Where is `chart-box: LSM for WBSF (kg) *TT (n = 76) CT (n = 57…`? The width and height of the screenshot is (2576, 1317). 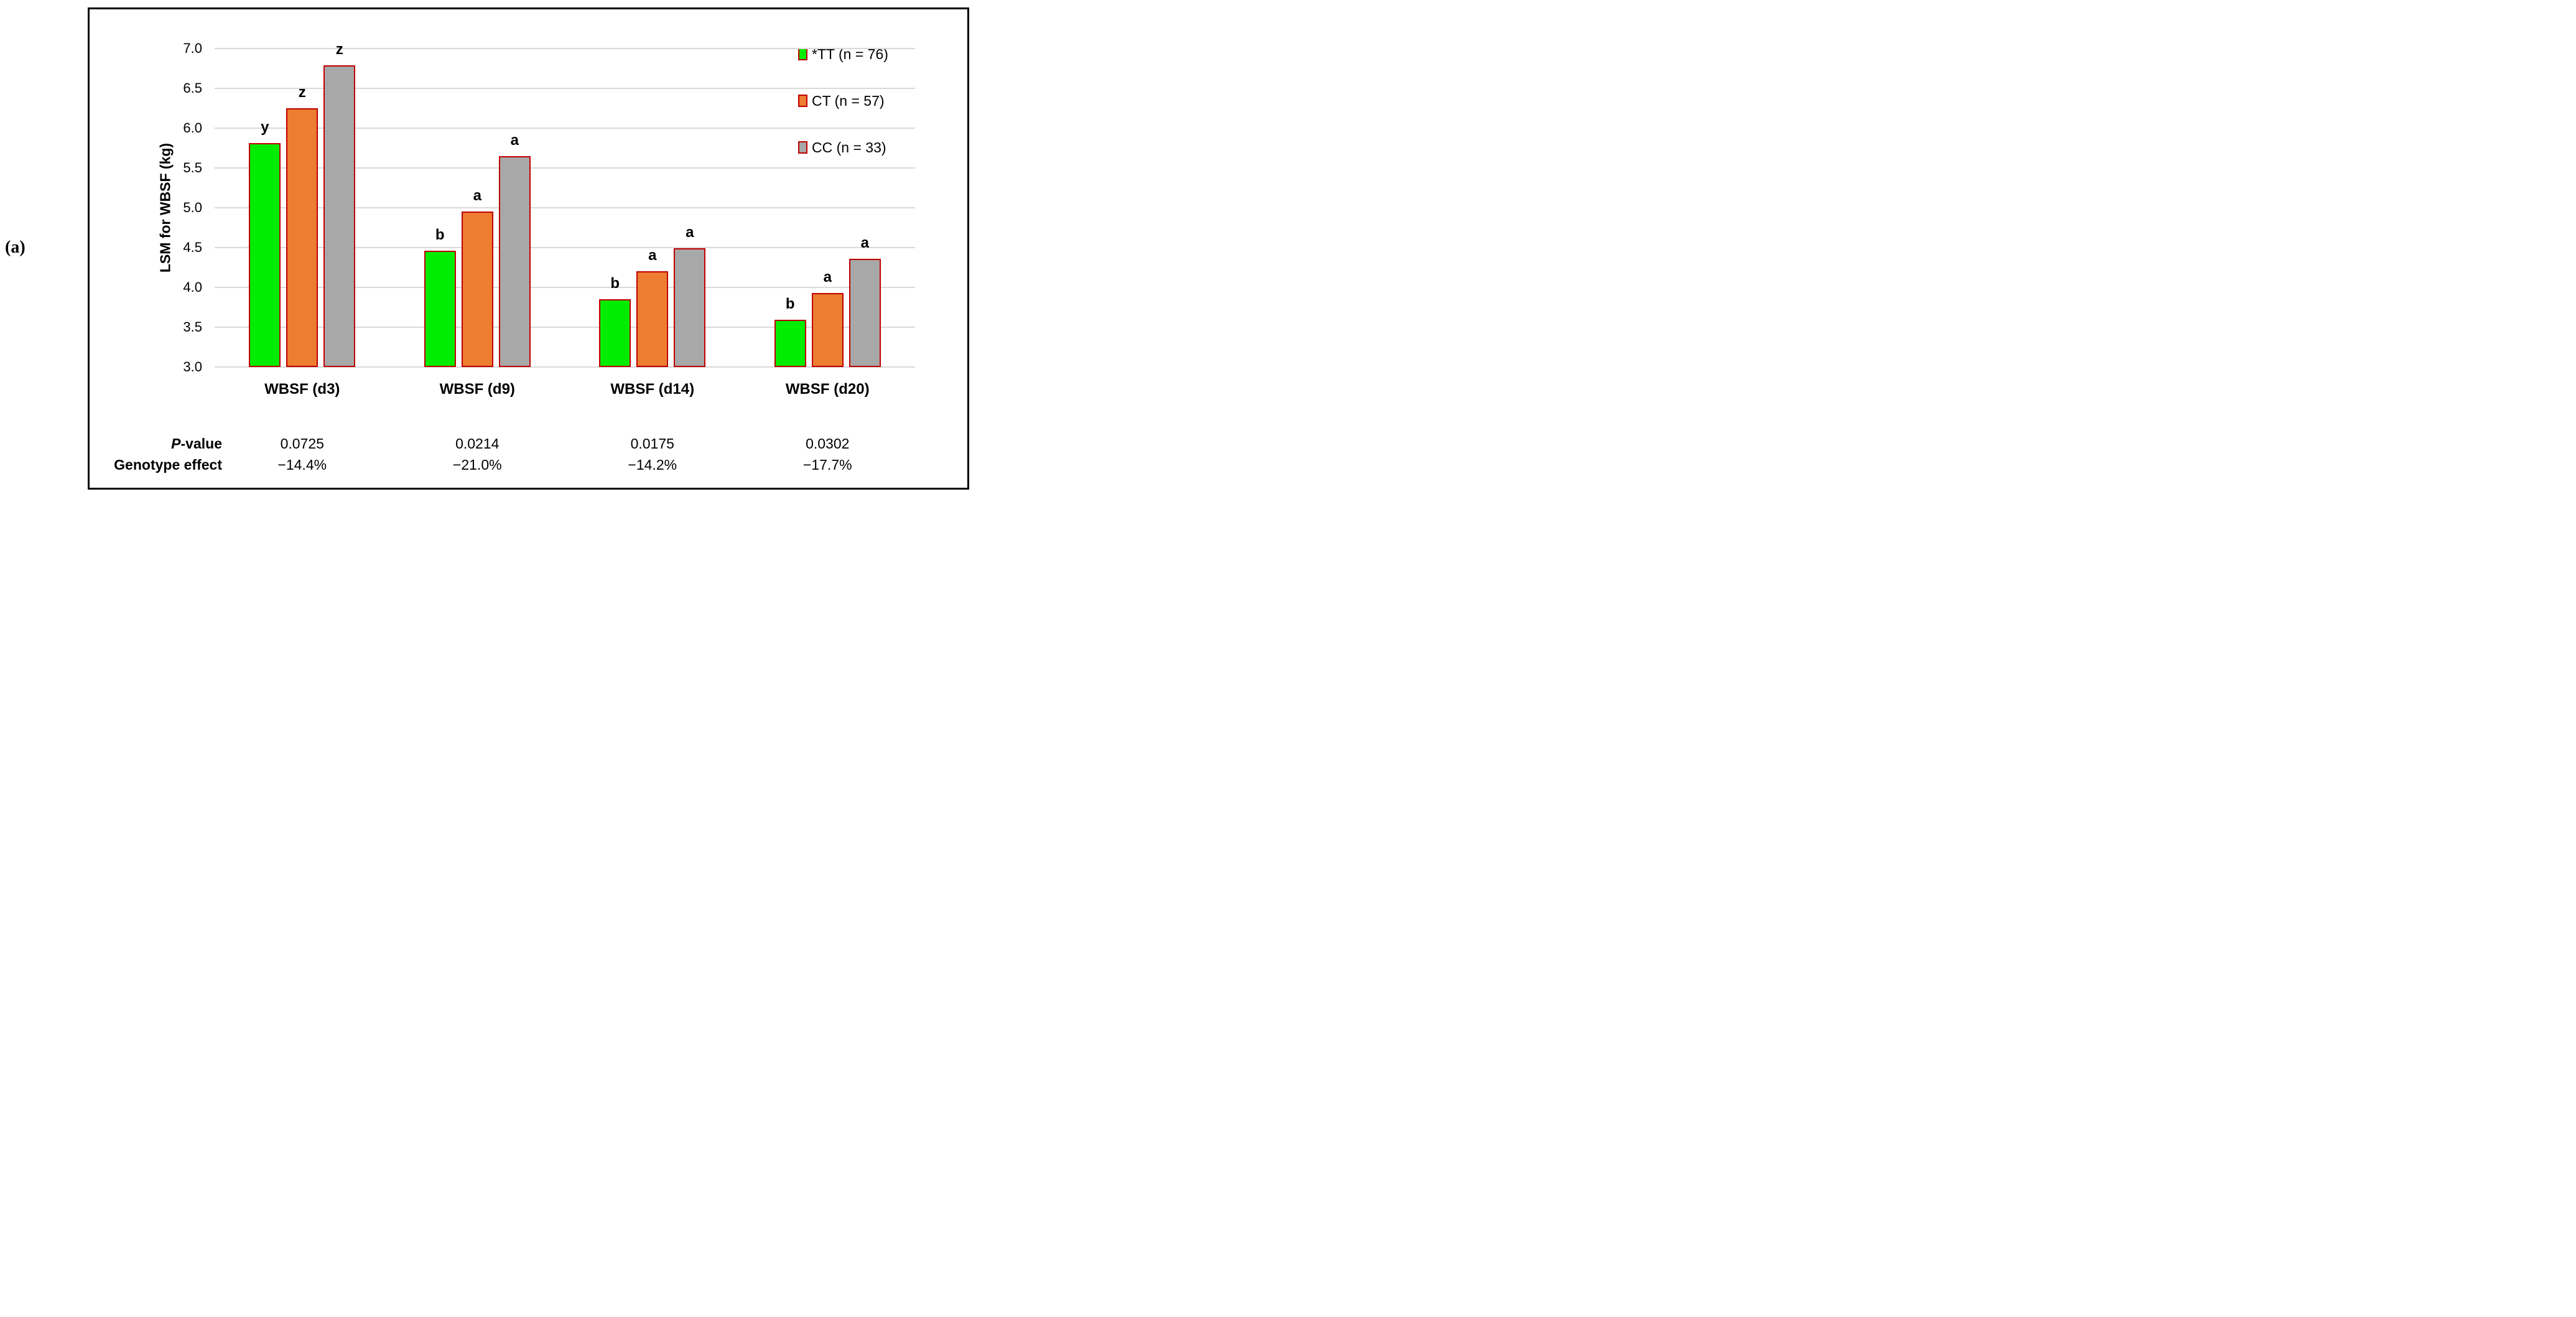 chart-box: LSM for WBSF (kg) *TT (n = 76) CT (n = 57… is located at coordinates (528, 248).